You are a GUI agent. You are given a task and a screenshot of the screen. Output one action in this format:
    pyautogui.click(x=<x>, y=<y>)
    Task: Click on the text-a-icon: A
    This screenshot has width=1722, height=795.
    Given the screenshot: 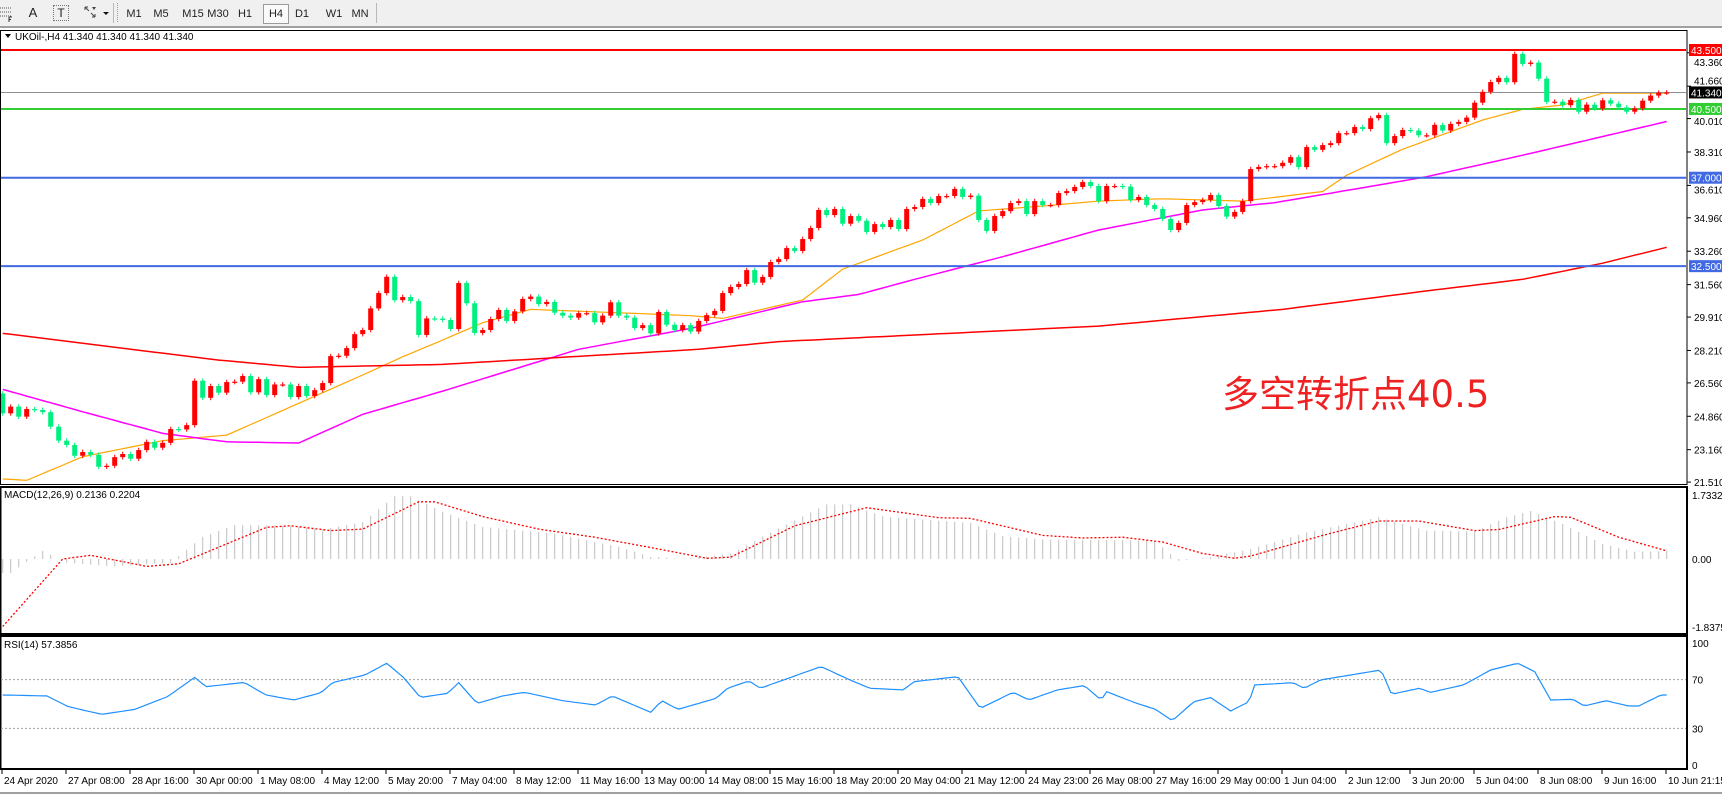 What is the action you would take?
    pyautogui.click(x=33, y=12)
    